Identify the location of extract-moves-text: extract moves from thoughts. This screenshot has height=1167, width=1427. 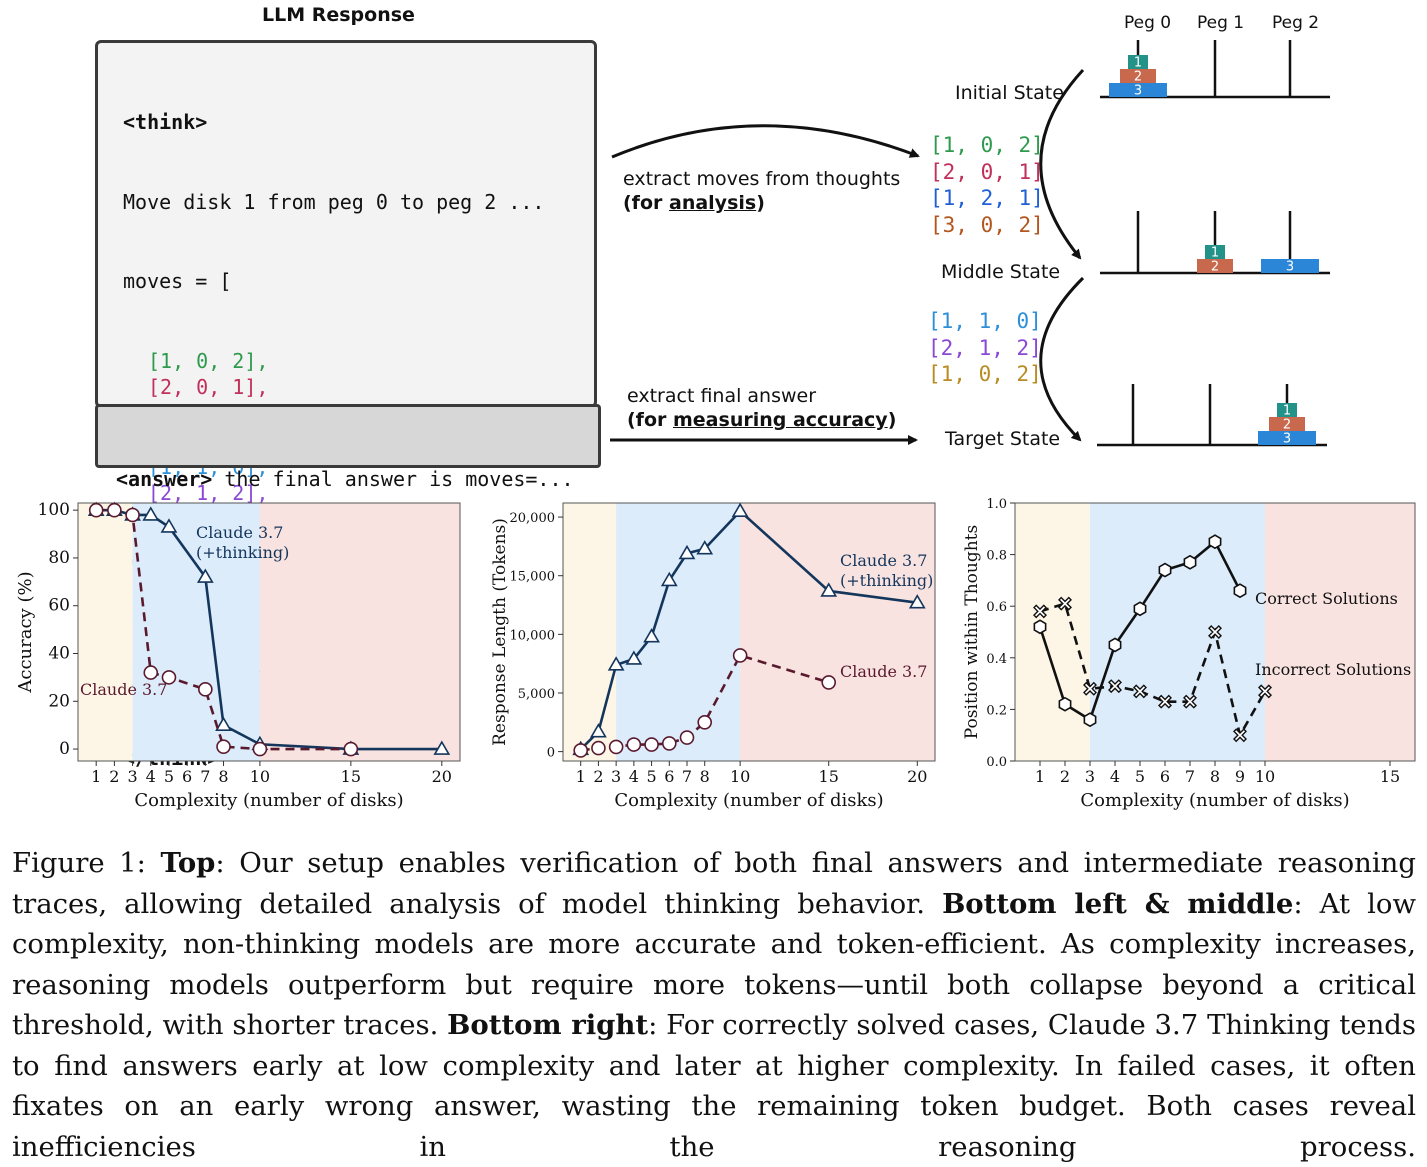
(762, 179).